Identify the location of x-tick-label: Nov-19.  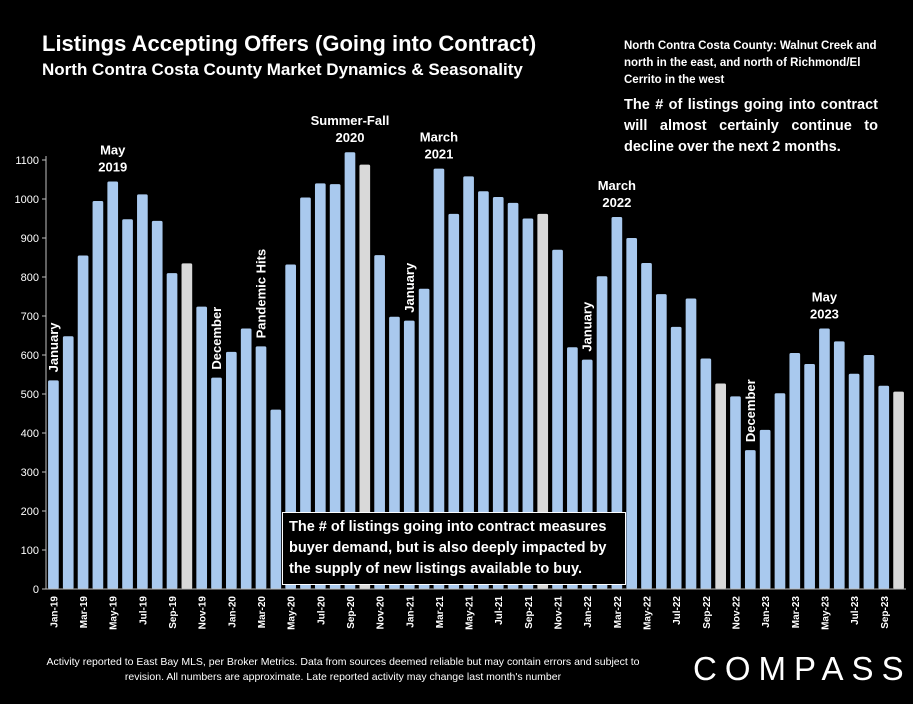
(203, 613).